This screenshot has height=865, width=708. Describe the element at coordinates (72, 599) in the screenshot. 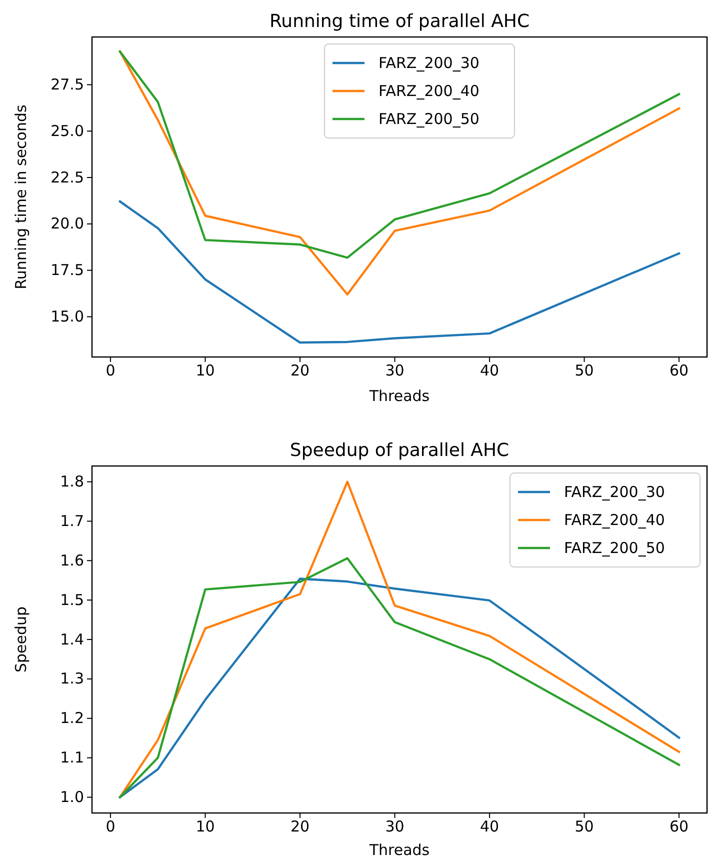

I see `y-tick-label: 1.5` at that location.